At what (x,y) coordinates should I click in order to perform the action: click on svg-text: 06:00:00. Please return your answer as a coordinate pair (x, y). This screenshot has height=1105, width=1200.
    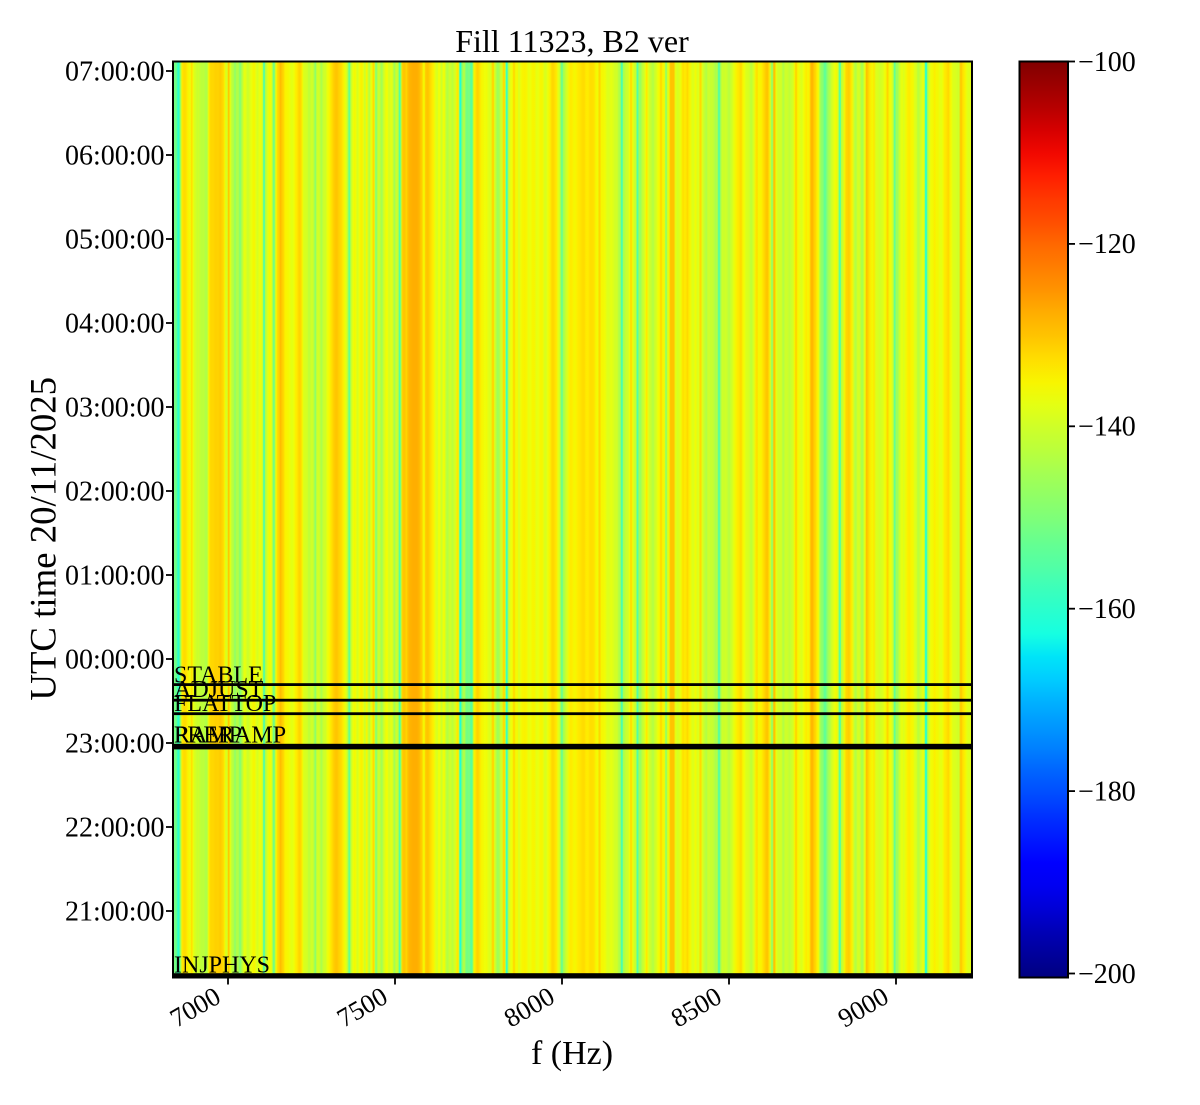
    Looking at the image, I should click on (115, 155).